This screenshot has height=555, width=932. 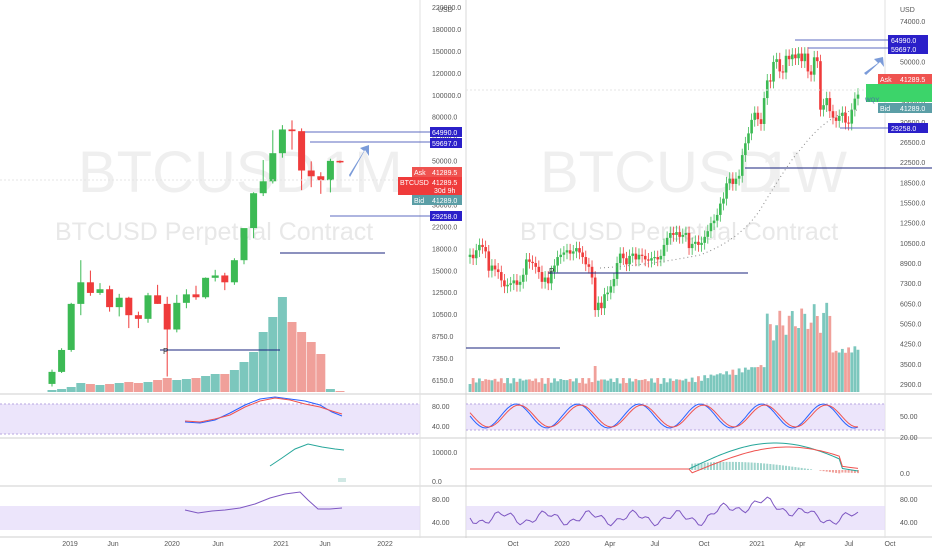 What do you see at coordinates (217, 544) in the screenshot?
I see `left-time-3: Jun` at bounding box center [217, 544].